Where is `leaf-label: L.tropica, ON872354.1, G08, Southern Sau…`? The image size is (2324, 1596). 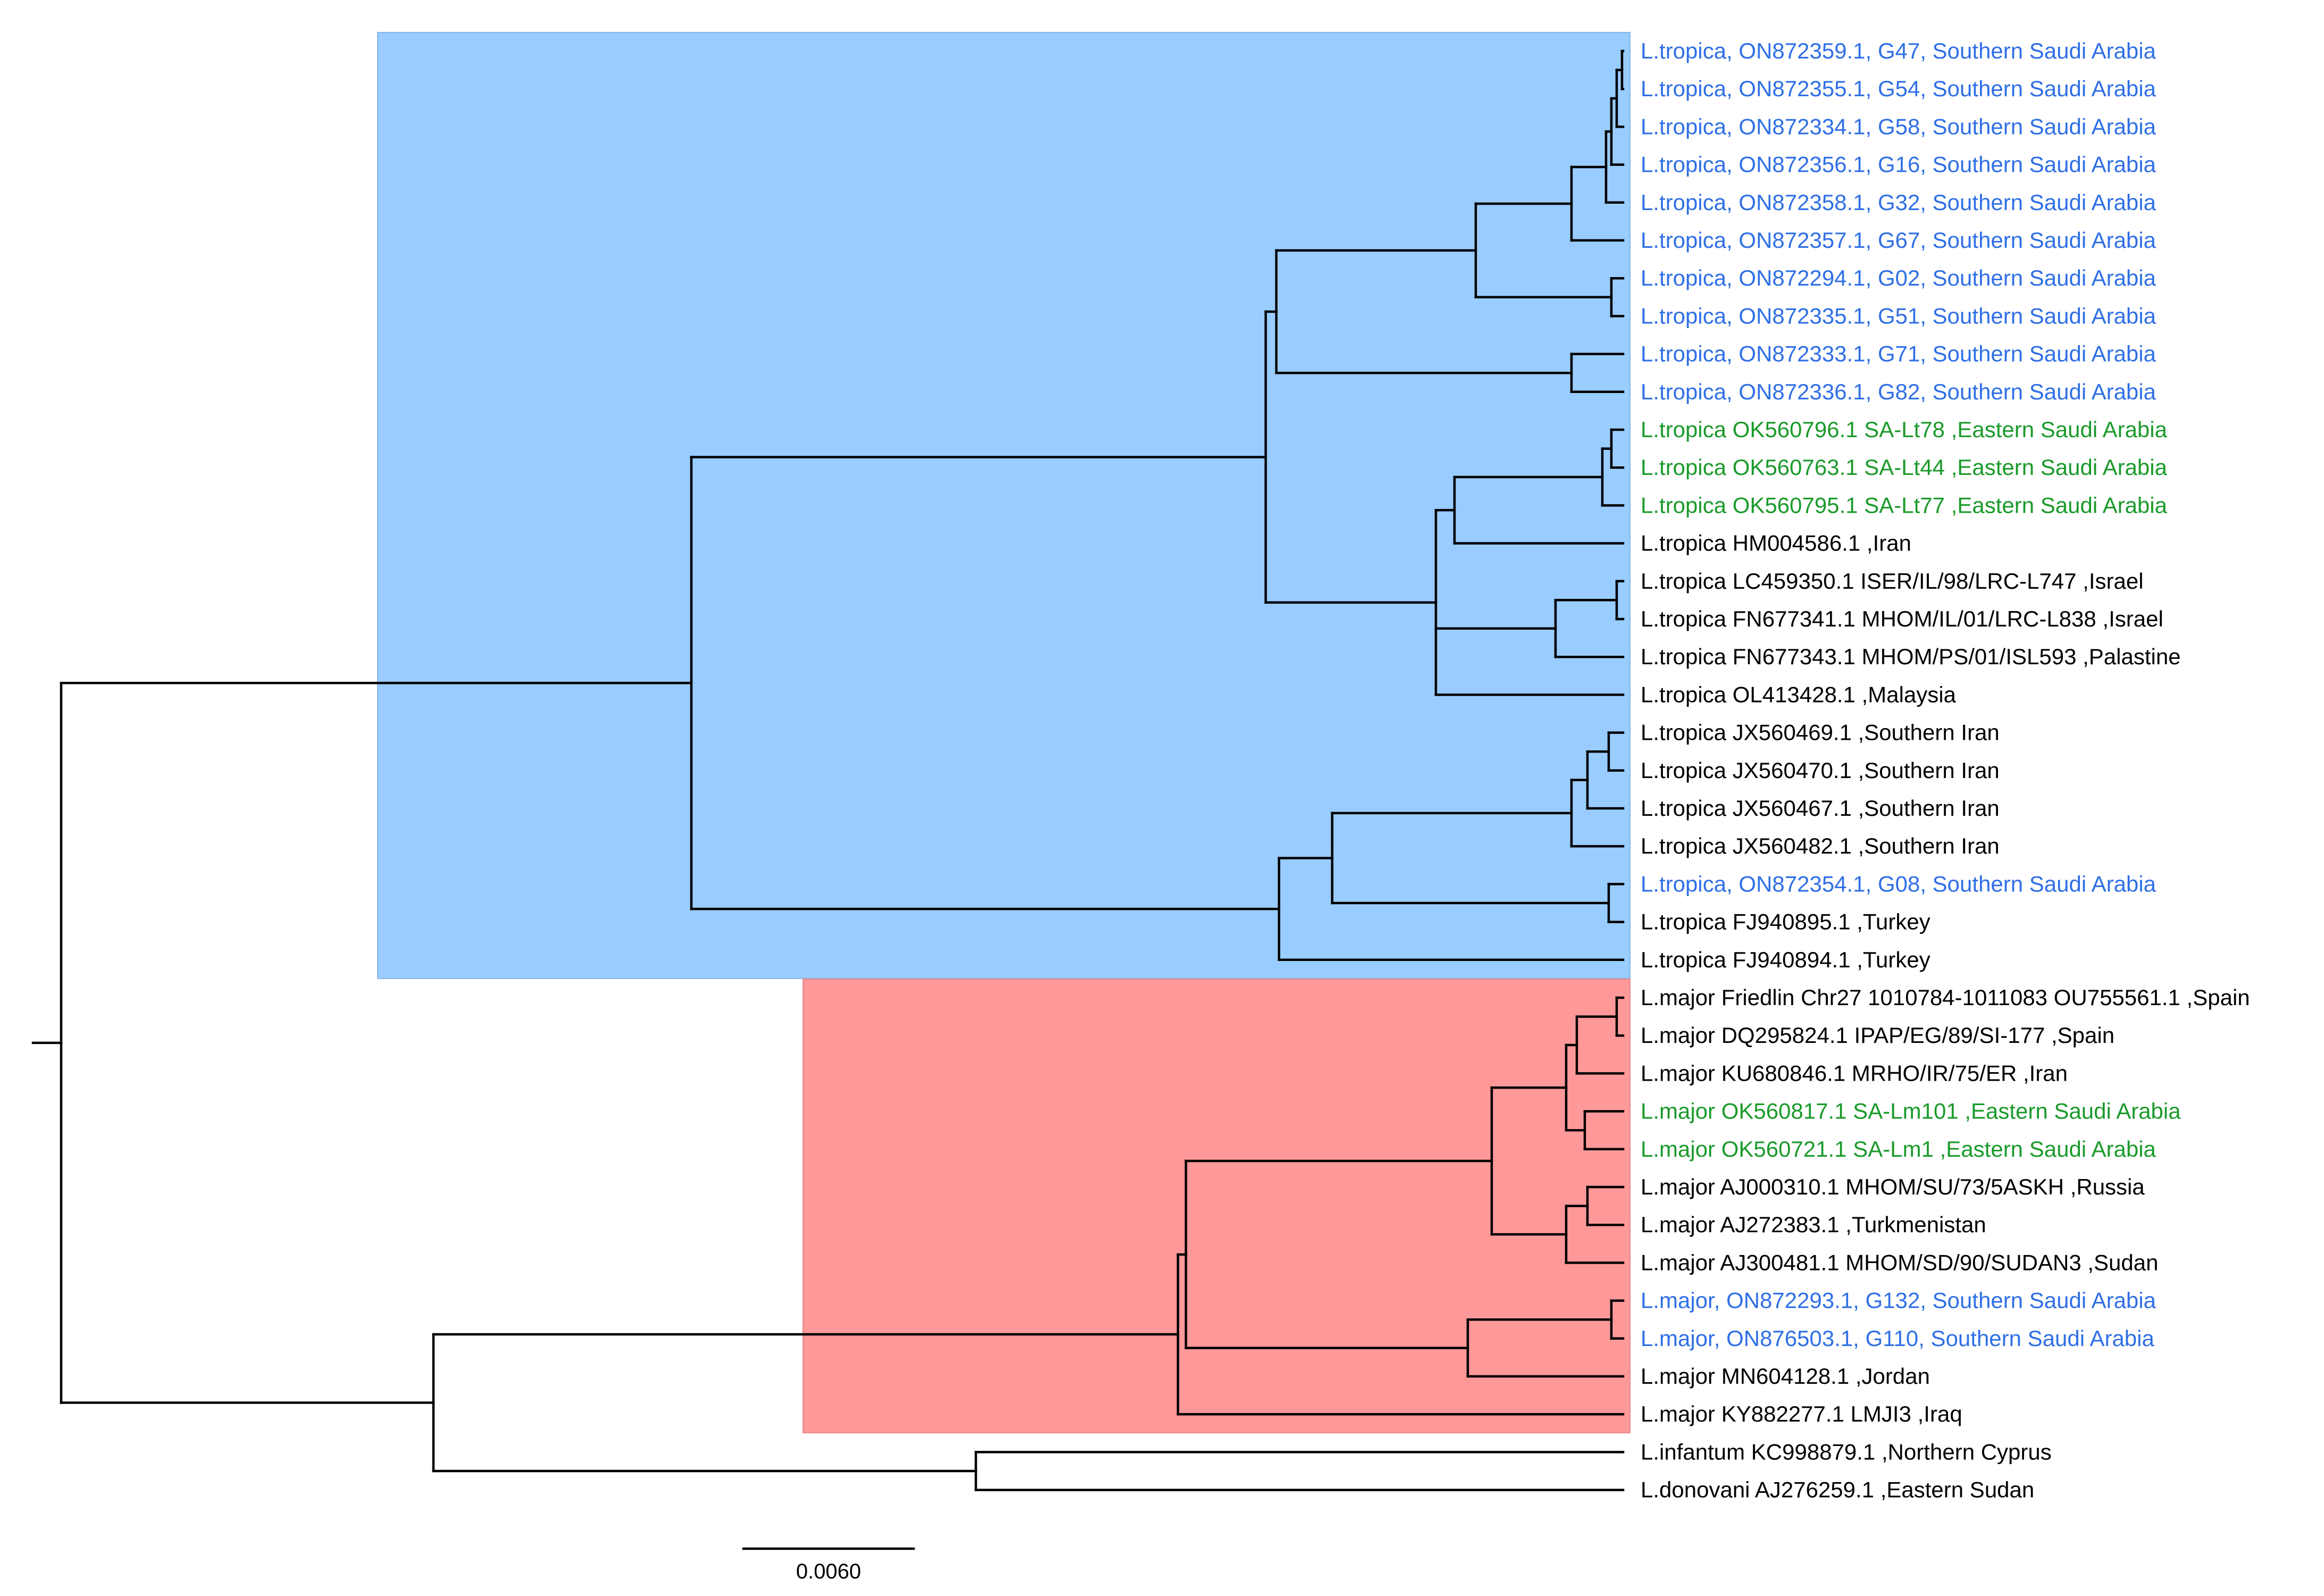
leaf-label: L.tropica, ON872354.1, G08, Southern Sau… is located at coordinates (1898, 883).